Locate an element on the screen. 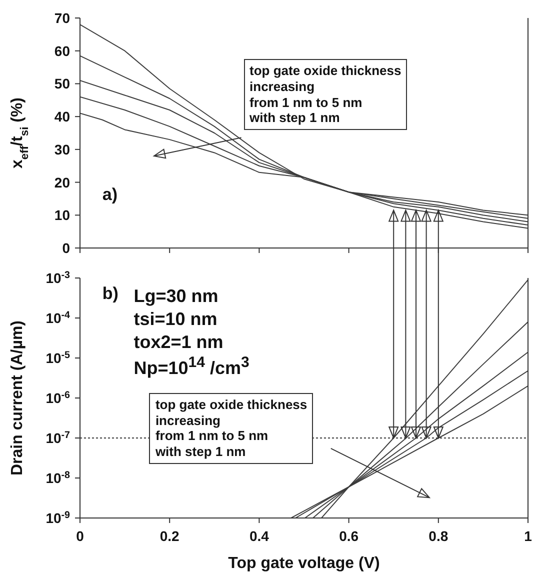  y-tick-label: 40 is located at coordinates (62, 116).